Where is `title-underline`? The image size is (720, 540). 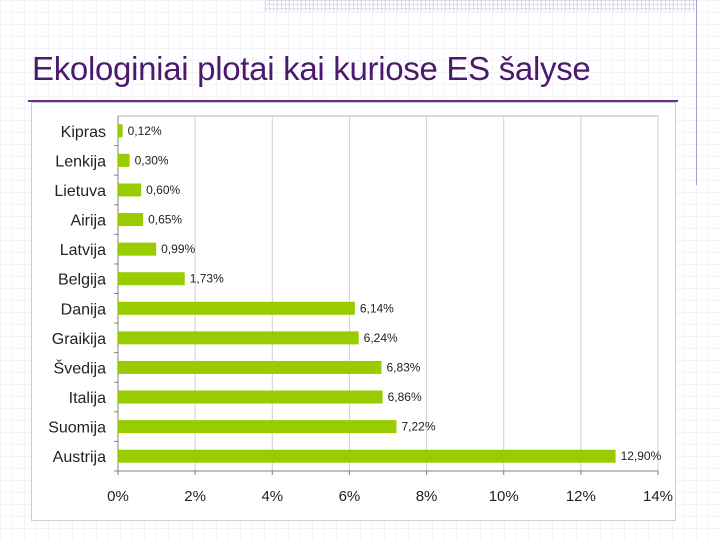 title-underline is located at coordinates (353, 101).